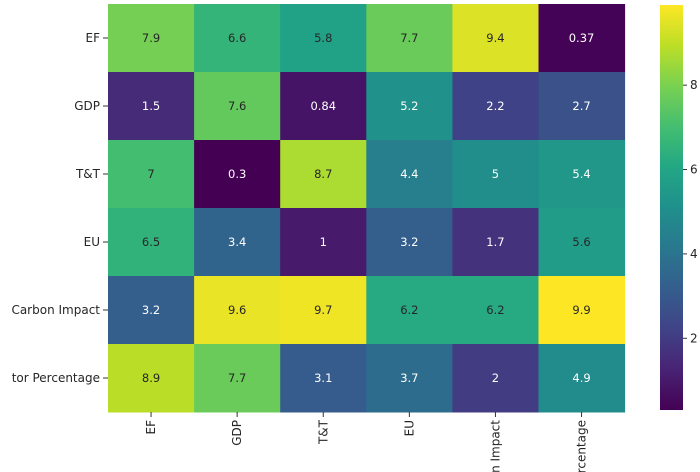 The image size is (700, 472). Describe the element at coordinates (237, 433) in the screenshot. I see `x-tick-label: GDP` at that location.